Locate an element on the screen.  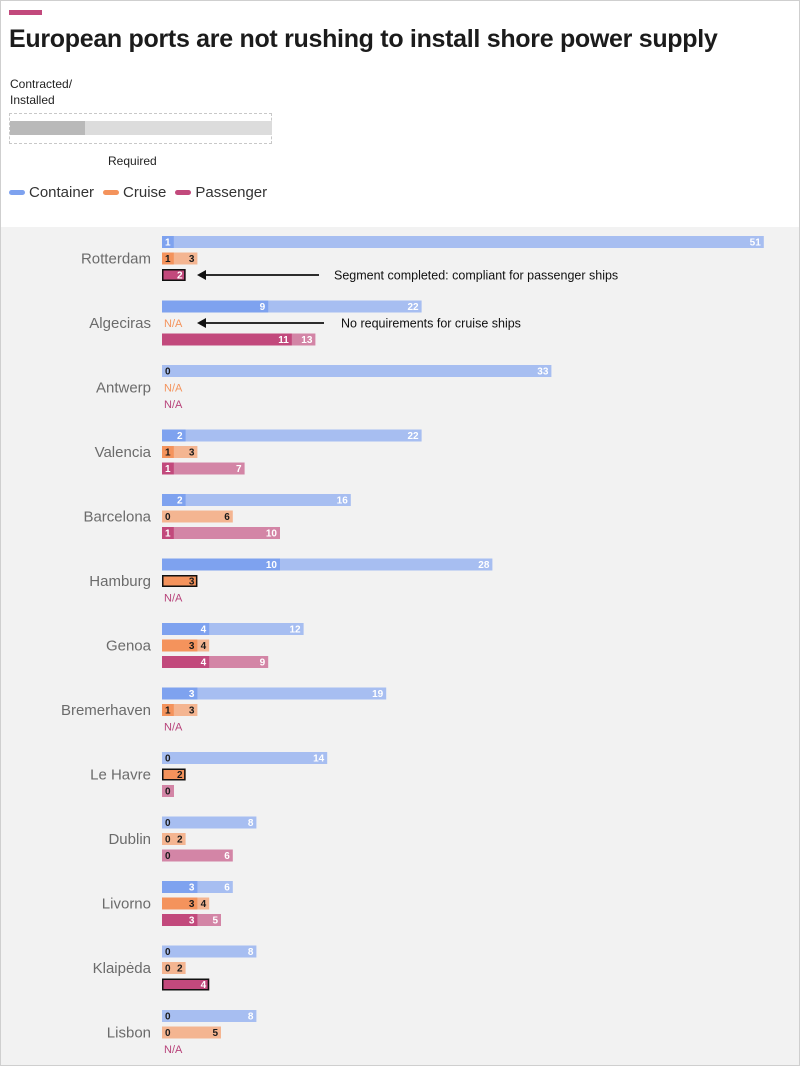
value-label-required-genoa-cruise: 4 is located at coordinates (204, 646).